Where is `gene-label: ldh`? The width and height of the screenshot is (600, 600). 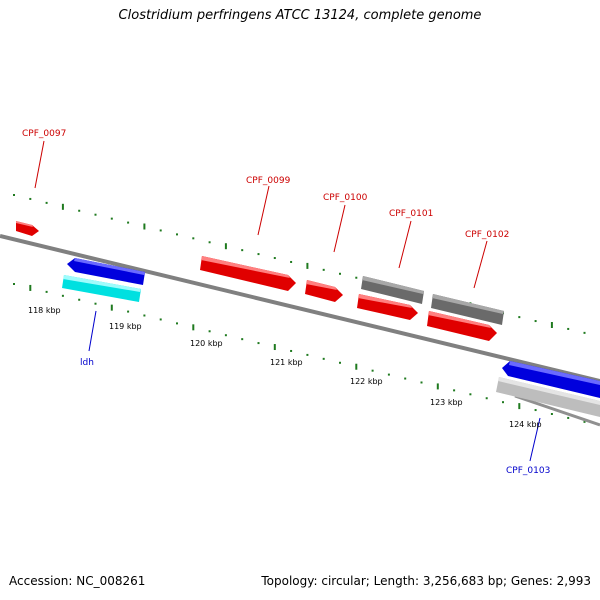 gene-label: ldh is located at coordinates (87, 363).